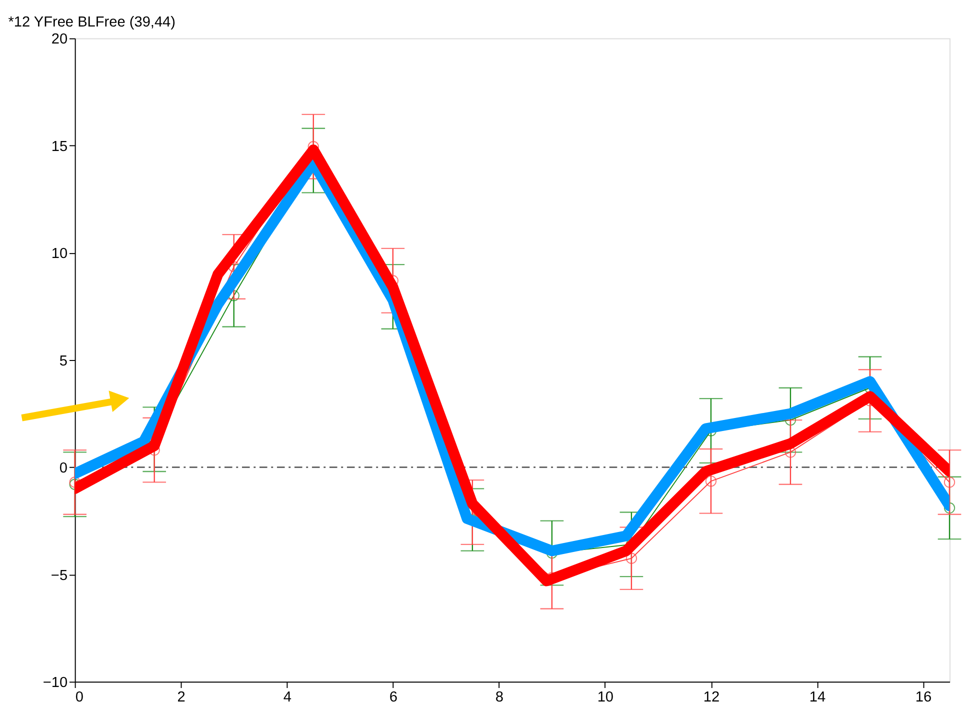 Image resolution: width=967 pixels, height=720 pixels. What do you see at coordinates (59, 576) in the screenshot?
I see `y-tick-label: −5` at bounding box center [59, 576].